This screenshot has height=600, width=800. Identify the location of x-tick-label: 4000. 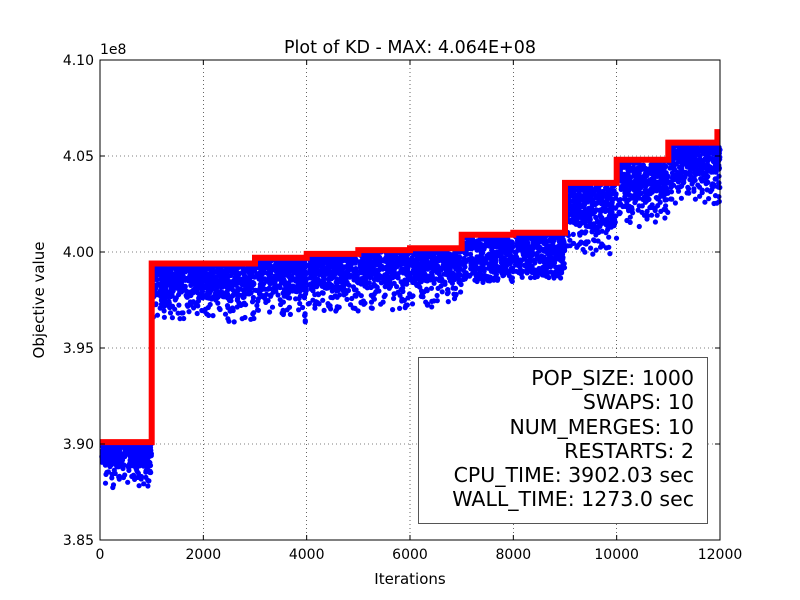
(307, 555).